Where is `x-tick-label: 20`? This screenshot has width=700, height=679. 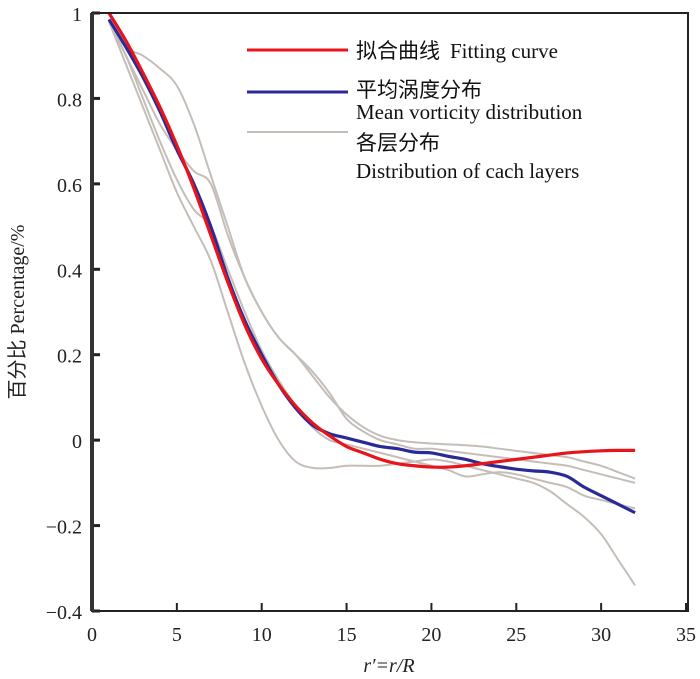
x-tick-label: 20 is located at coordinates (431, 635).